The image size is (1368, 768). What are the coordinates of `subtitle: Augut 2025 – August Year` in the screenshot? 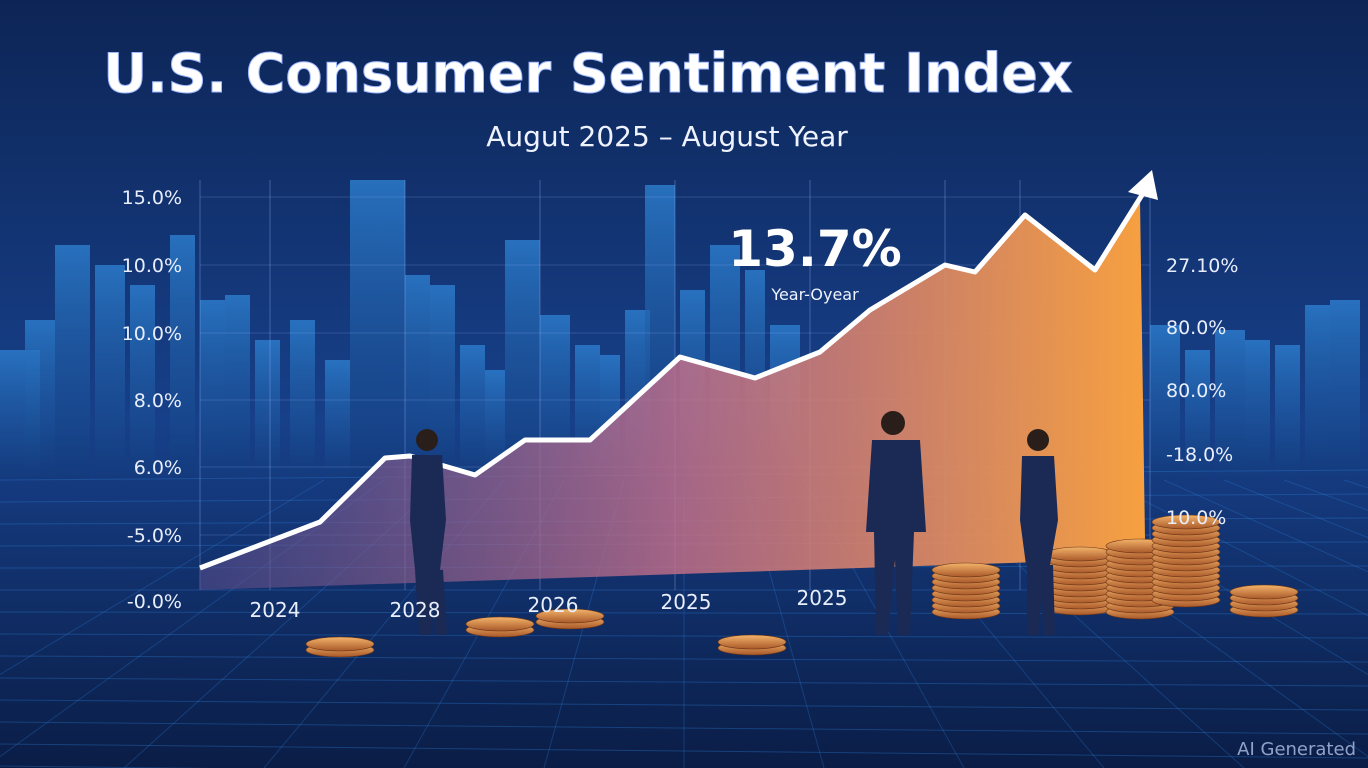 It's located at (667, 136).